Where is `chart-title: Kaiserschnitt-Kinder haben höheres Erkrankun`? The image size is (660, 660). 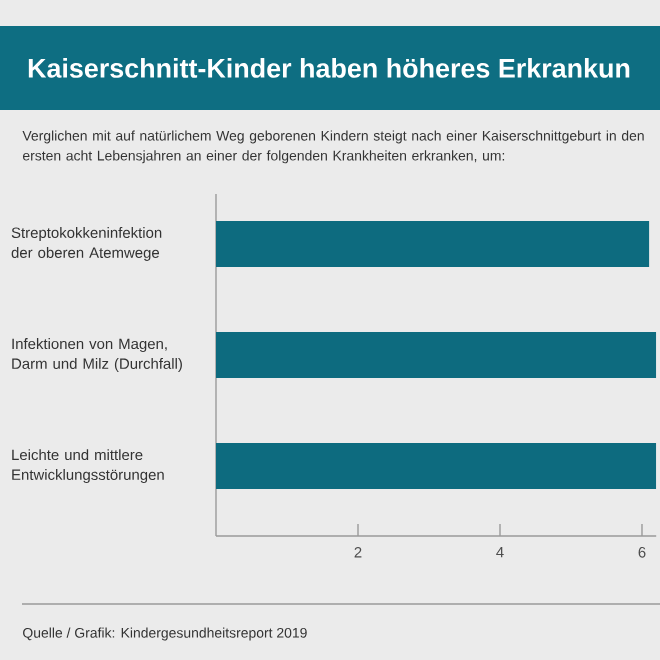
chart-title: Kaiserschnitt-Kinder haben höheres Erkrankun is located at coordinates (329, 68).